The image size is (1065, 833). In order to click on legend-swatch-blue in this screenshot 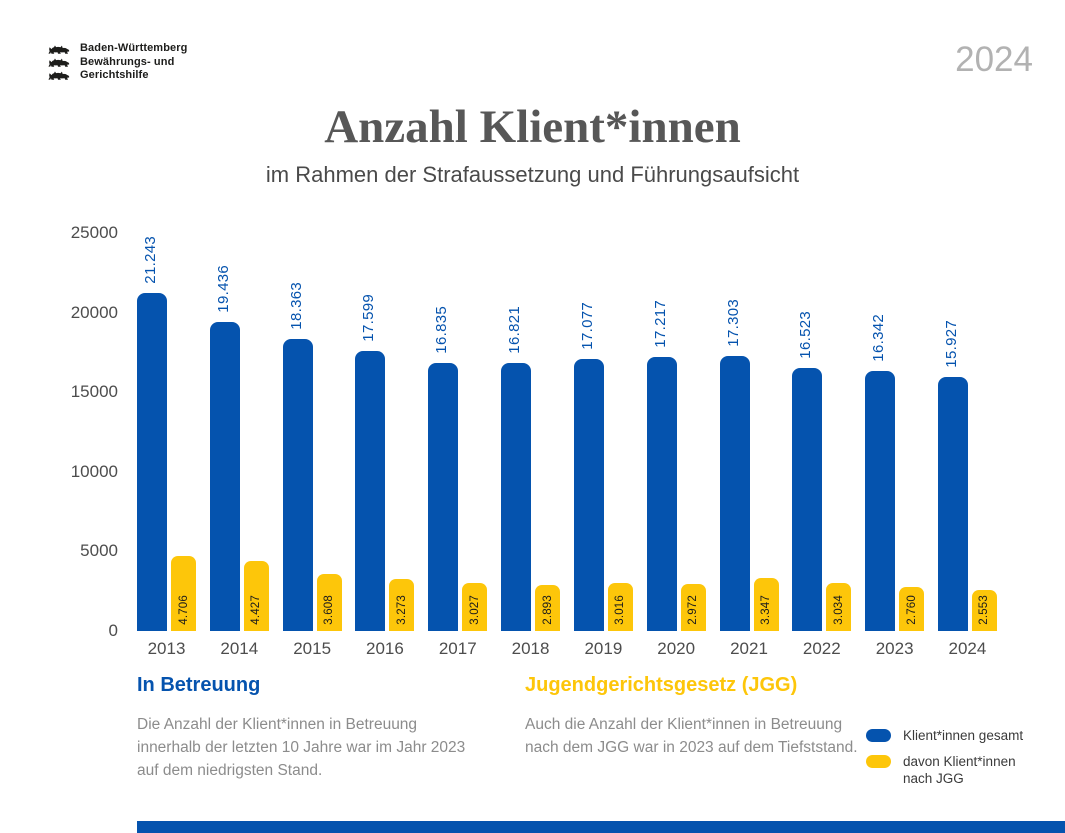, I will do `click(878, 735)`.